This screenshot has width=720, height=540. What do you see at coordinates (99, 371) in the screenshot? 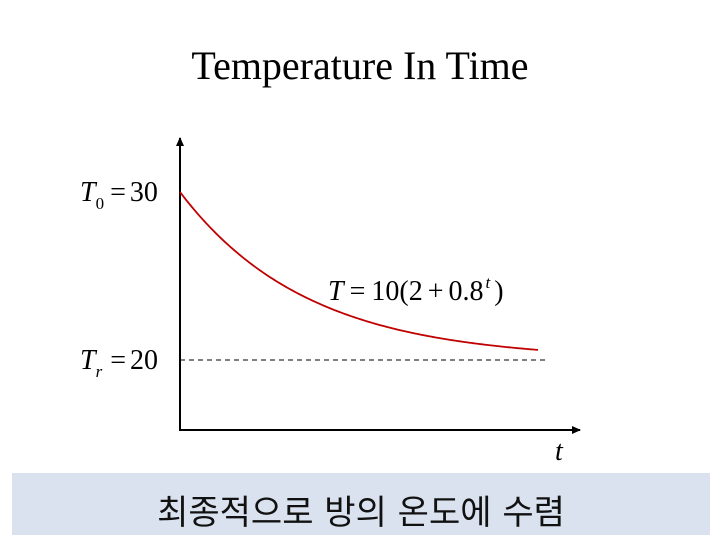
I see `tr-subscript: r` at bounding box center [99, 371].